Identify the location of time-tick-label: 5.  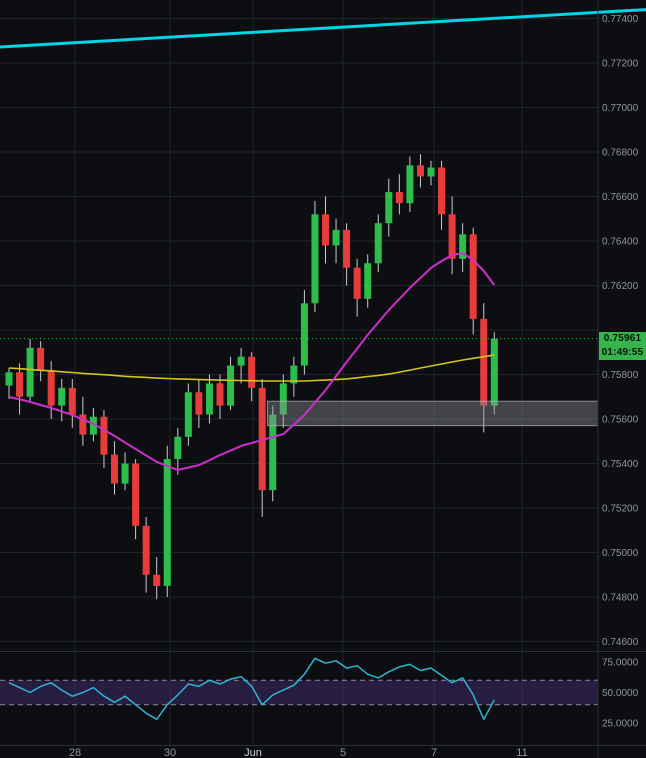
(343, 752).